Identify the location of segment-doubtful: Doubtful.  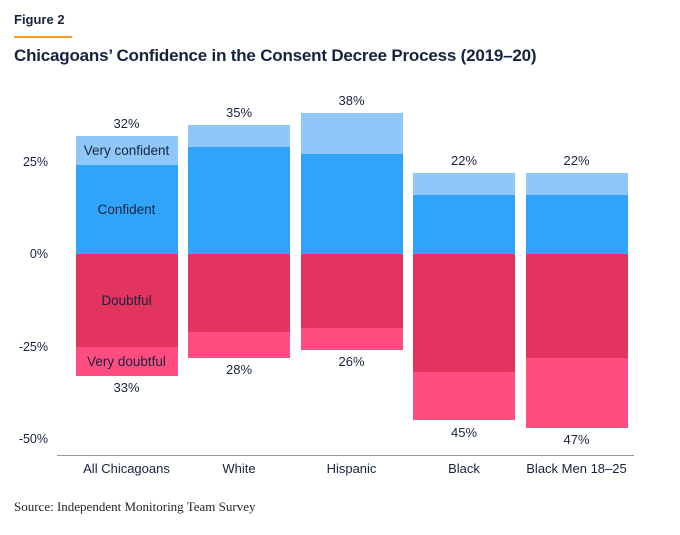
(126, 300).